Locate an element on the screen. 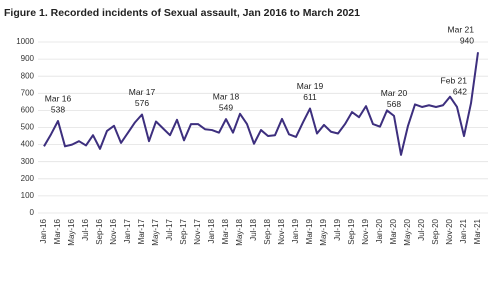 The image size is (500, 281). x-tick-label: May-19 is located at coordinates (323, 231).